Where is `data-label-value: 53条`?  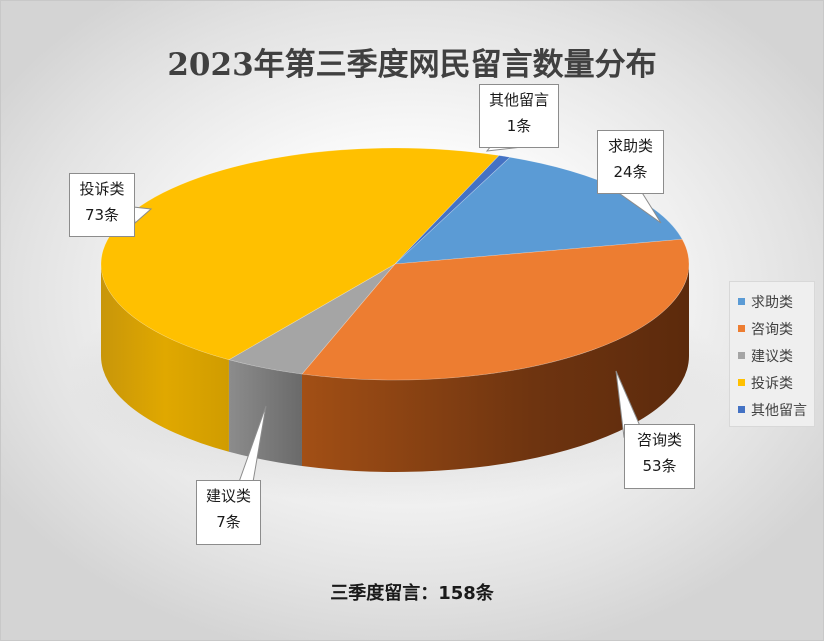
data-label-value: 53条 is located at coordinates (659, 466).